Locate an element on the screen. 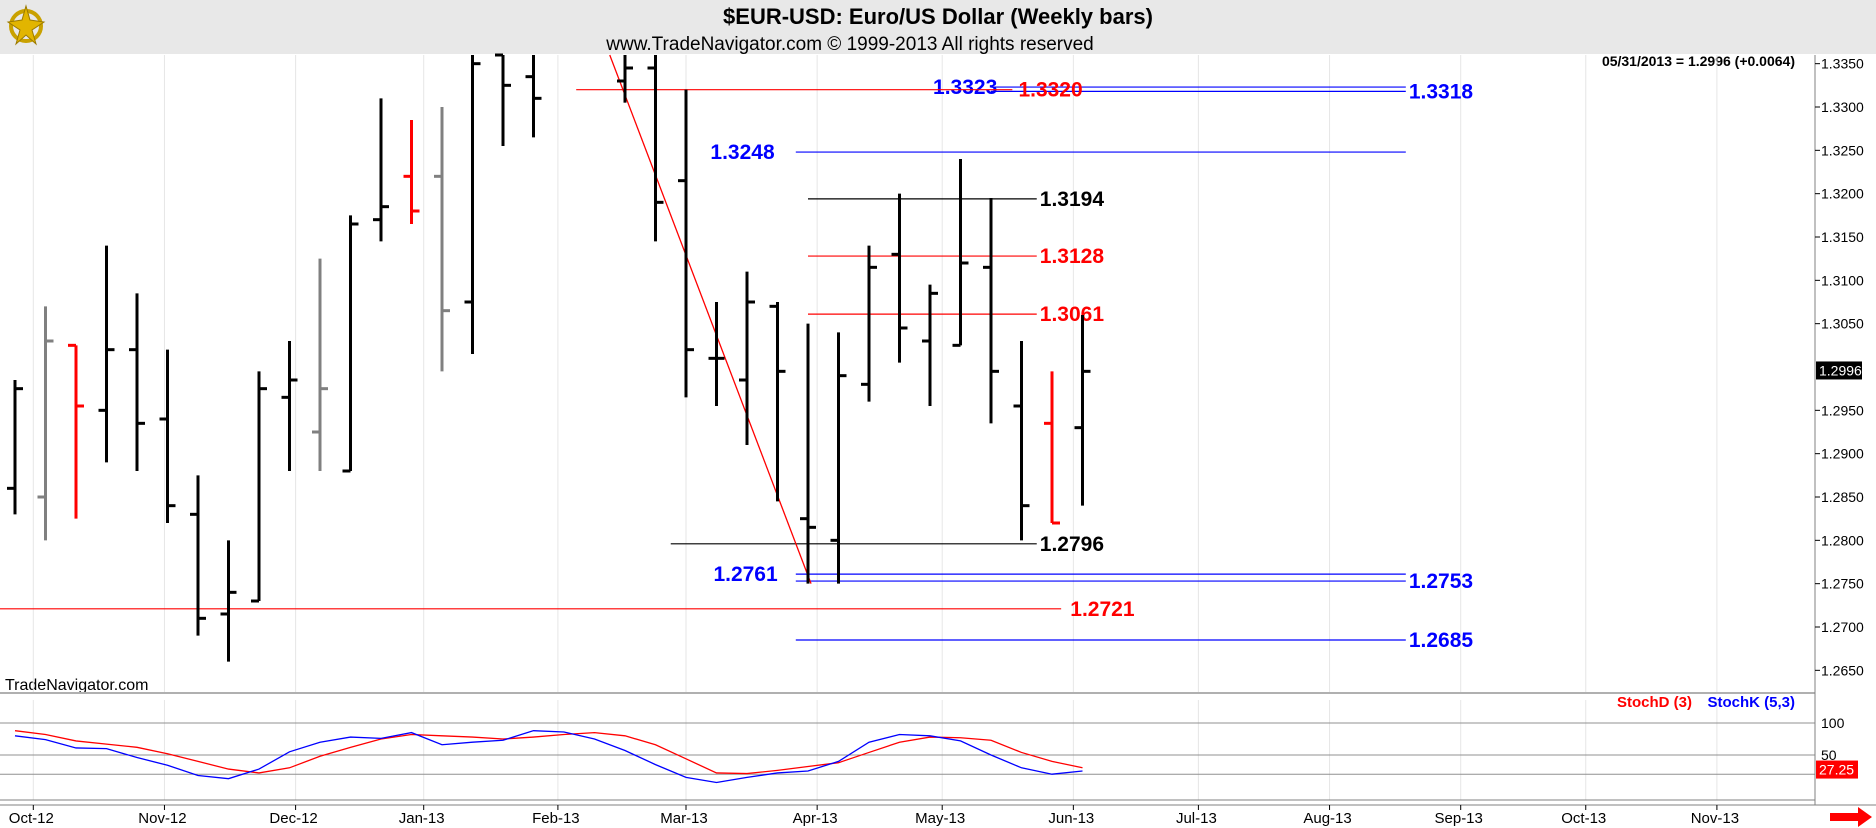 This screenshot has width=1876, height=828. y-tick-label: 1.2750 is located at coordinates (1842, 584).